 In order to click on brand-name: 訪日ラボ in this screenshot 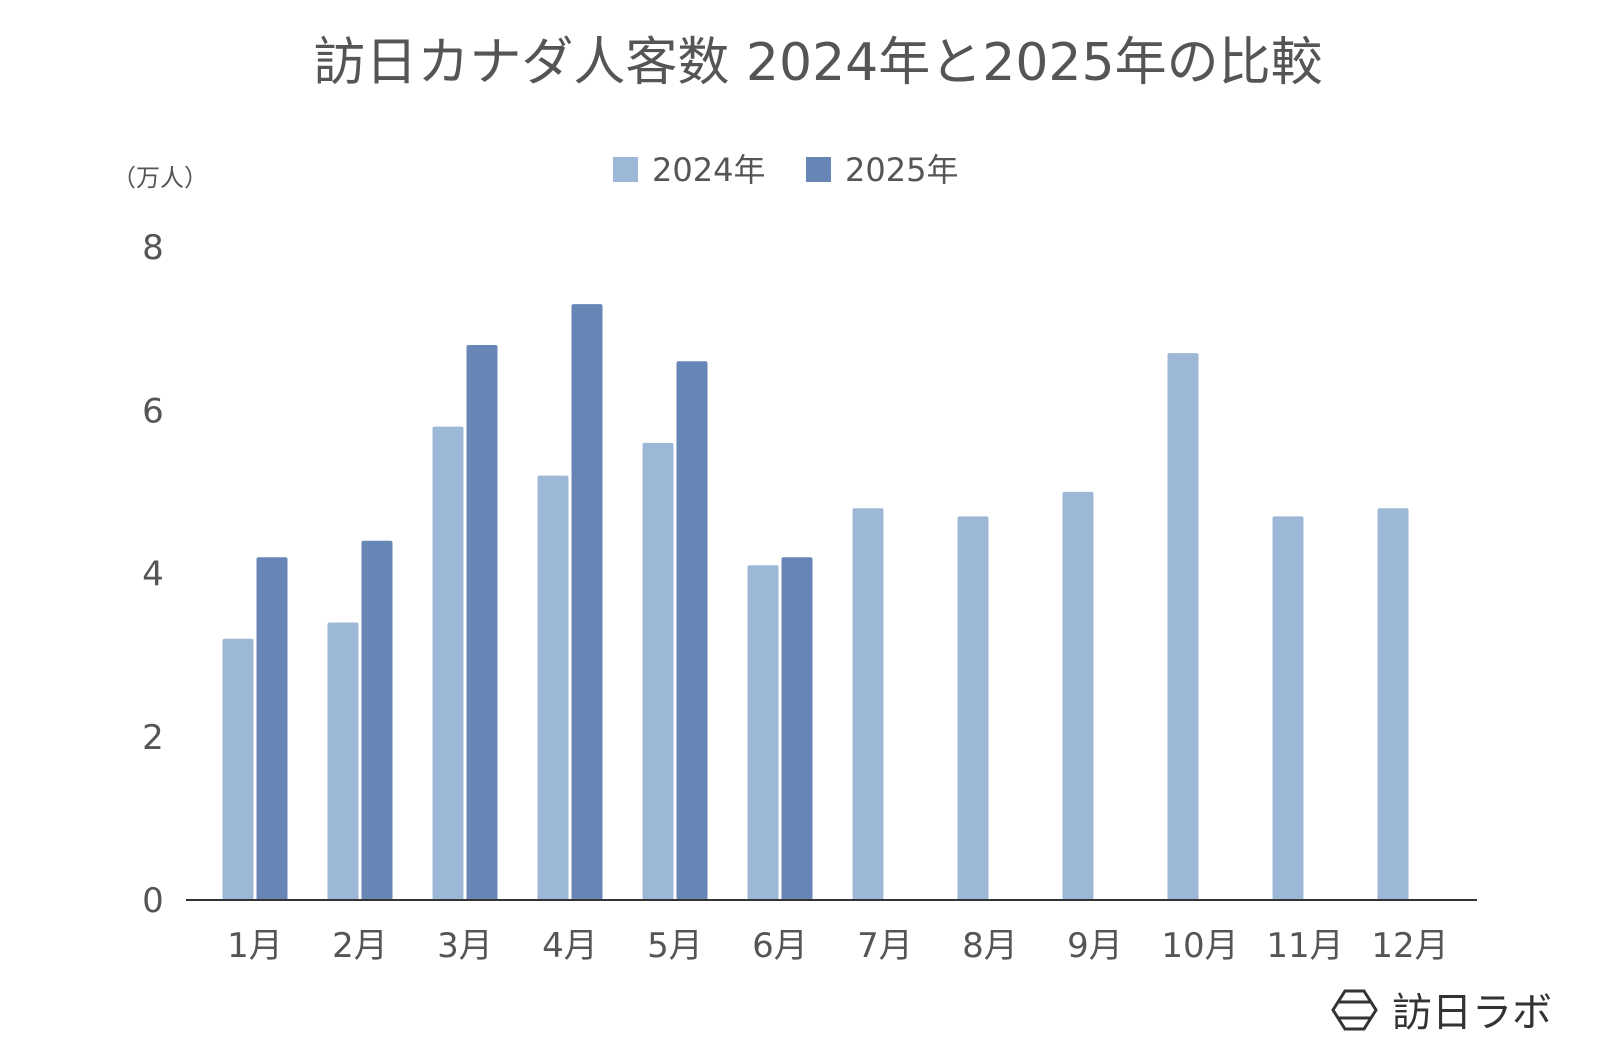, I will do `click(1472, 1013)`.